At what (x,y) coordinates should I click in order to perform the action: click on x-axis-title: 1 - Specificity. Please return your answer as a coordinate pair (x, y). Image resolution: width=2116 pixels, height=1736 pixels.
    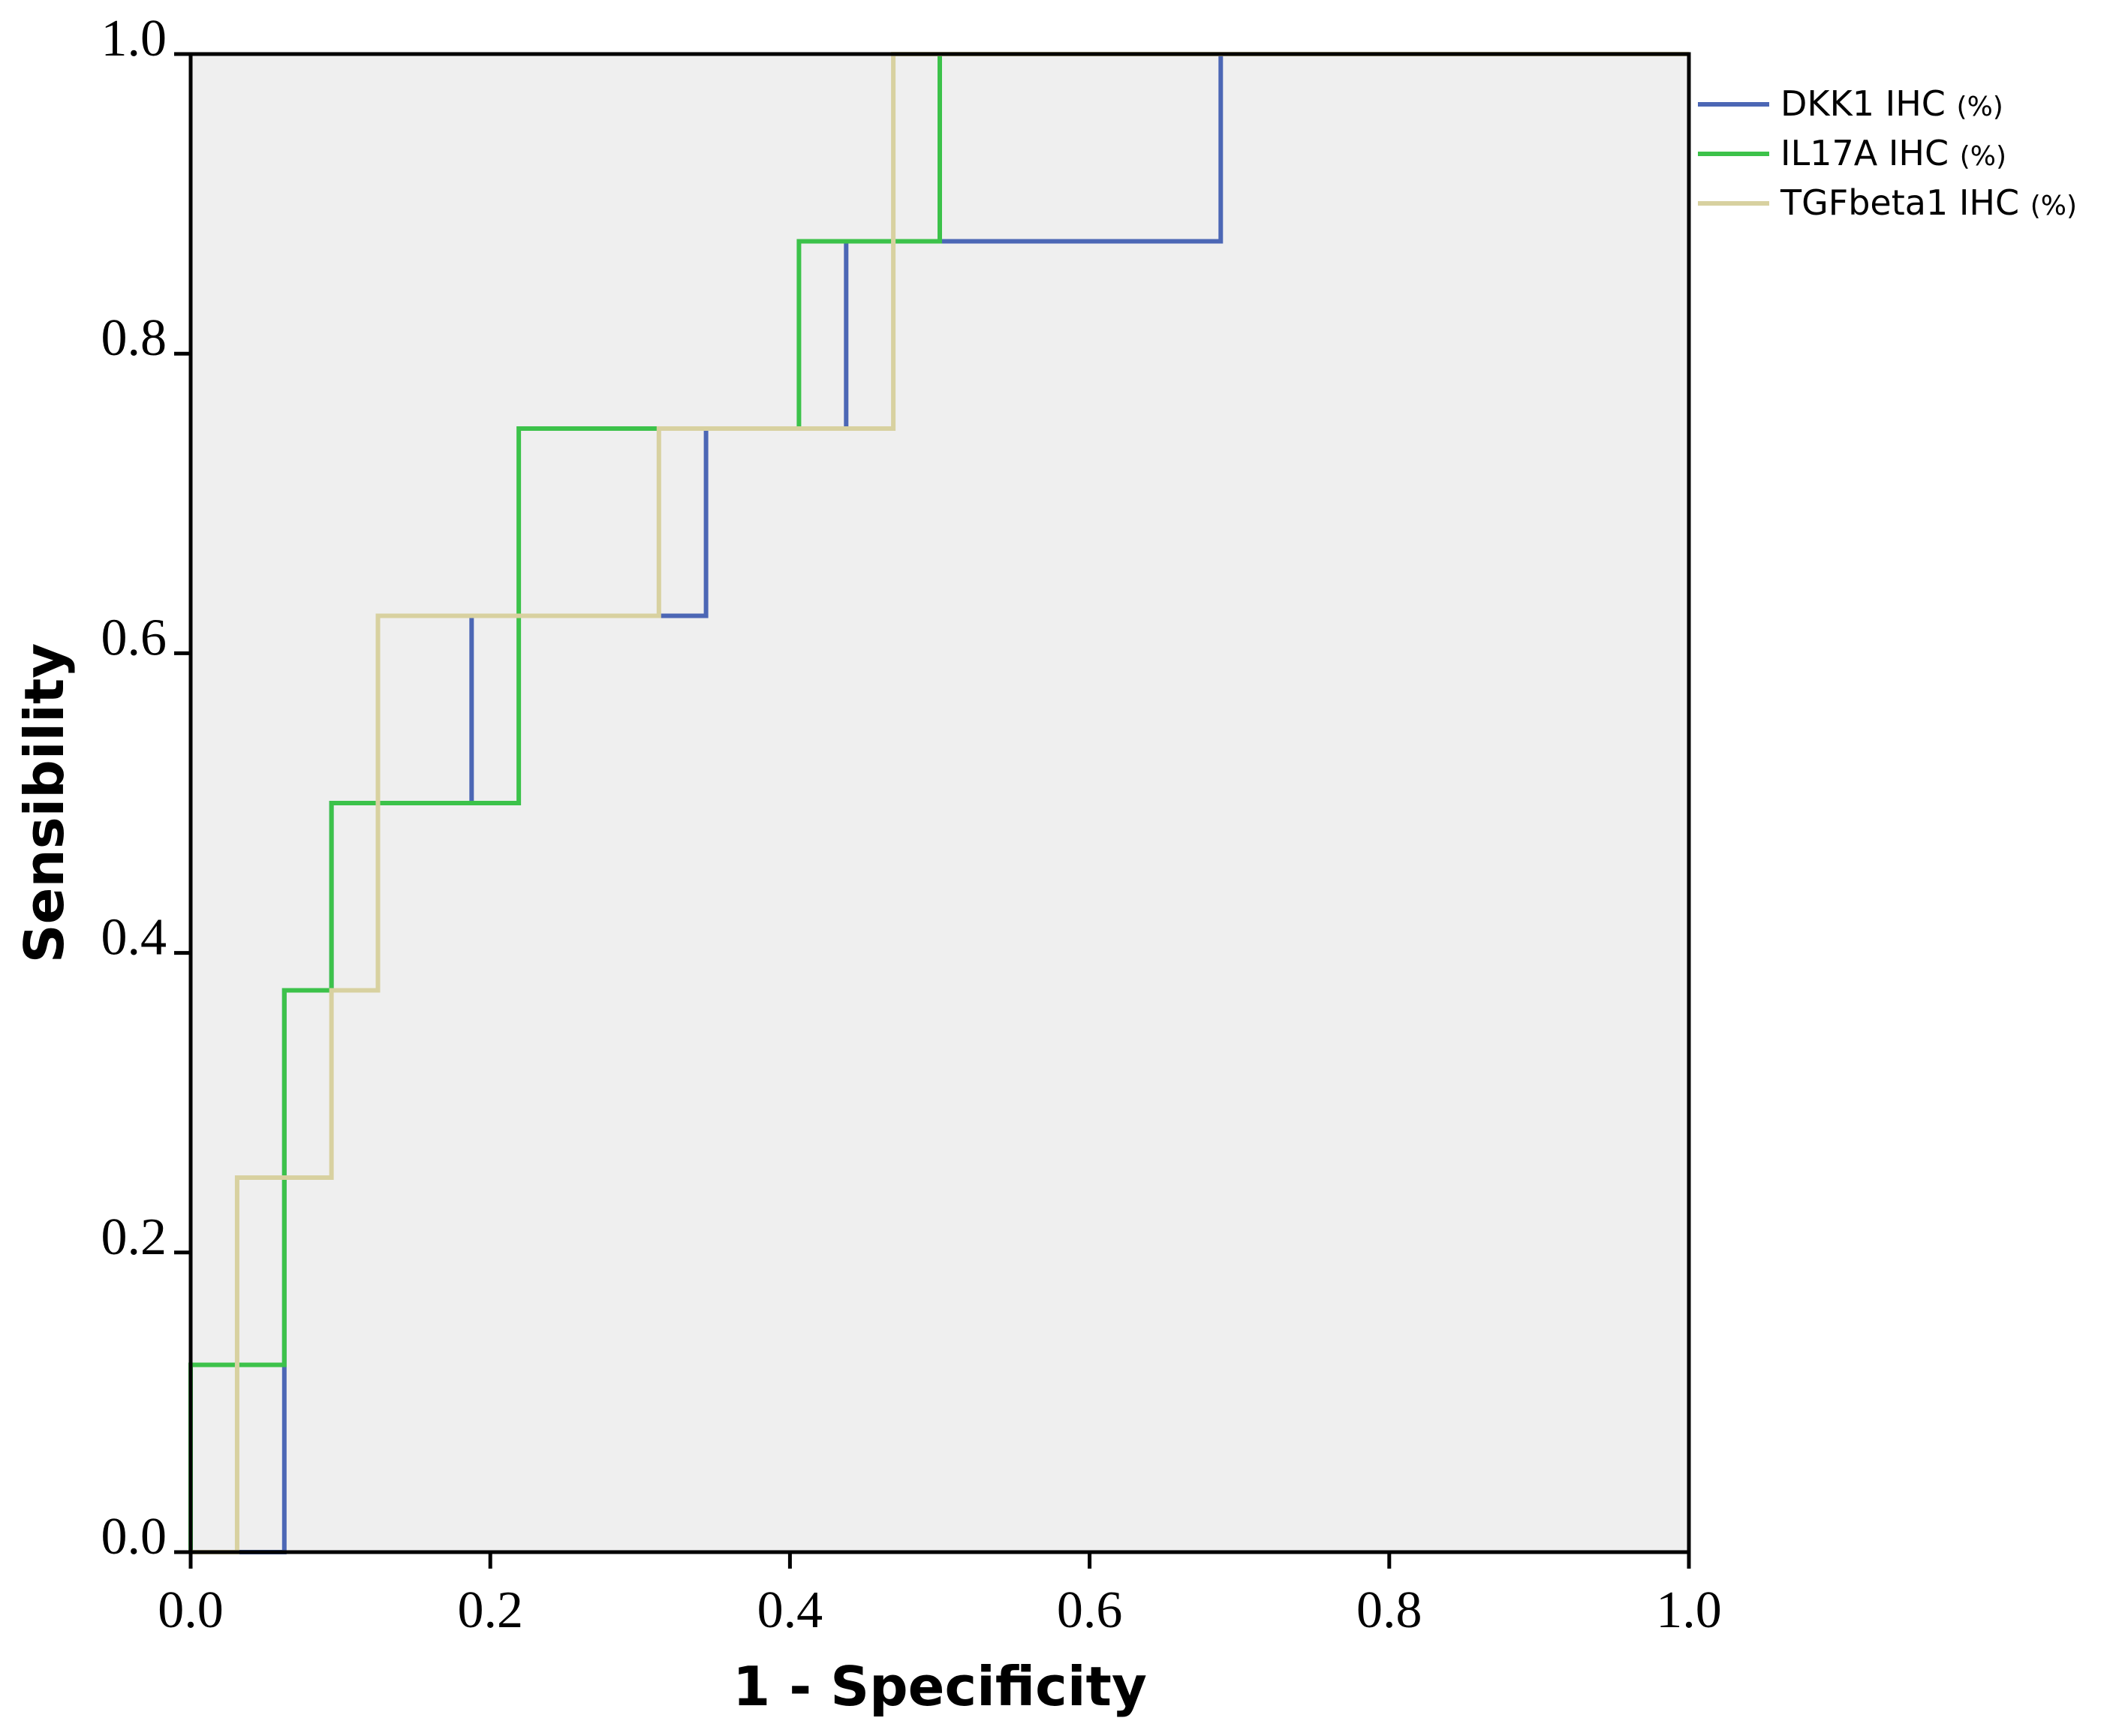
    Looking at the image, I should click on (940, 1687).